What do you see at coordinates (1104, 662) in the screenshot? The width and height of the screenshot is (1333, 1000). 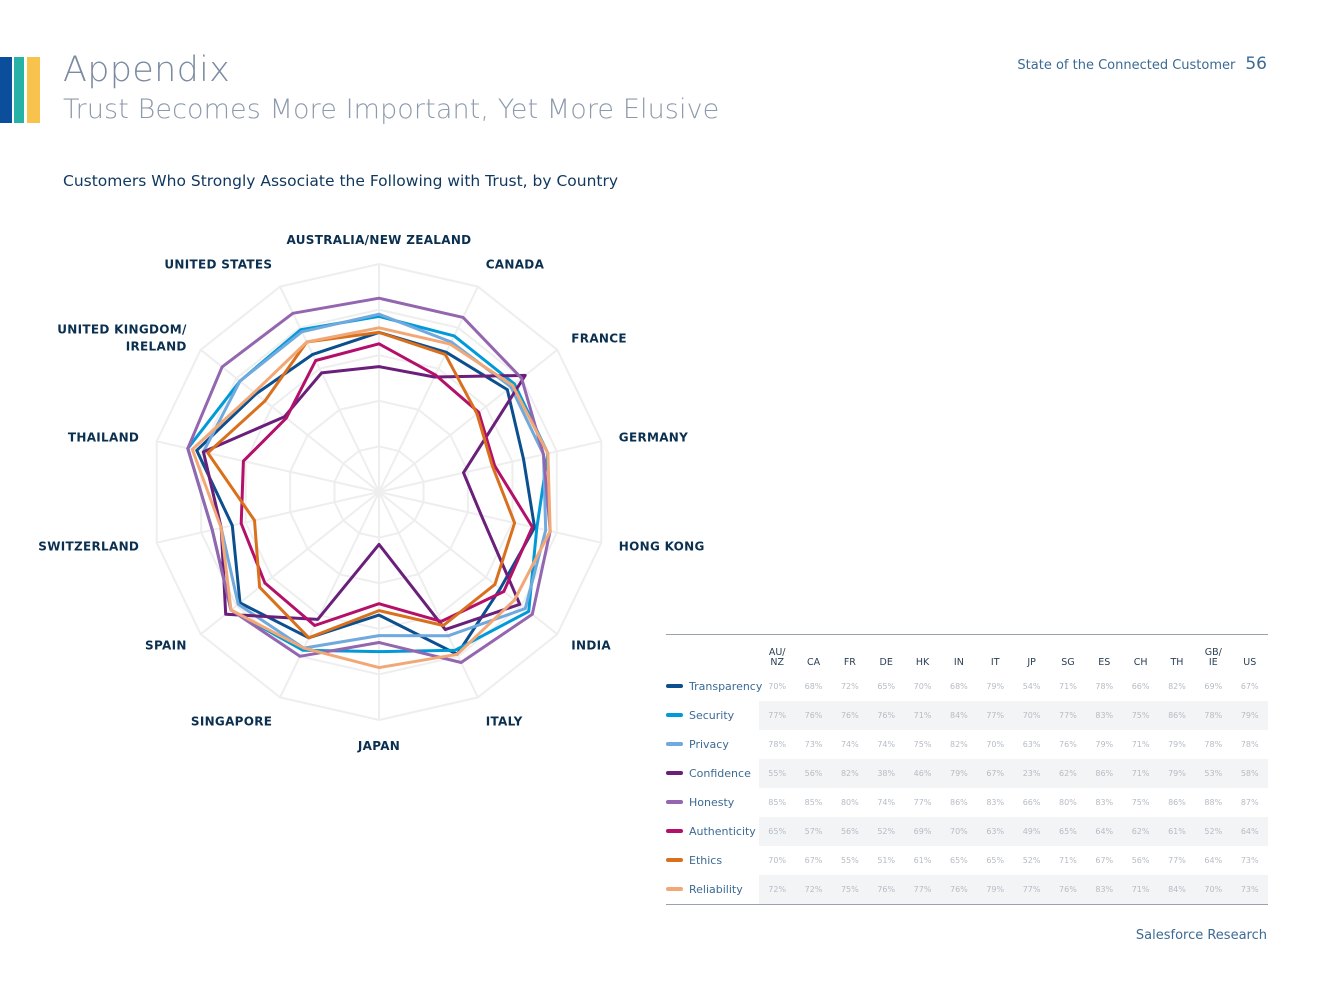 I see `column-header-es: ES` at bounding box center [1104, 662].